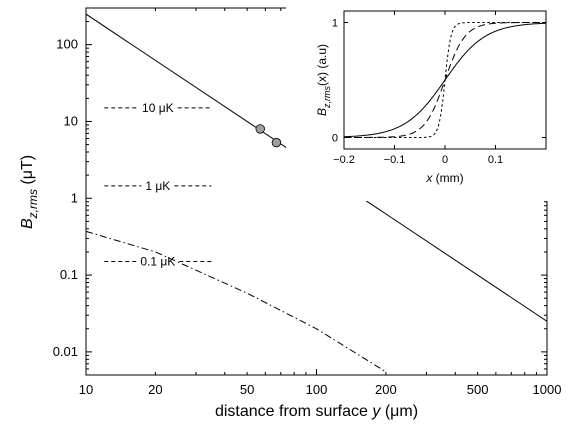 This screenshot has width=569, height=424. Describe the element at coordinates (71, 120) in the screenshot. I see `y-tick-label: 10` at that location.